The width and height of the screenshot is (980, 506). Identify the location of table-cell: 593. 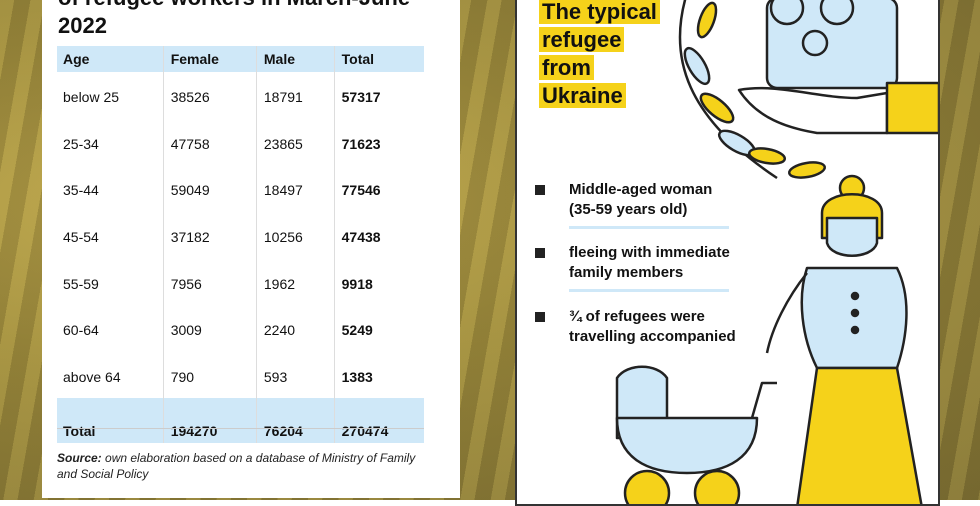
(295, 375).